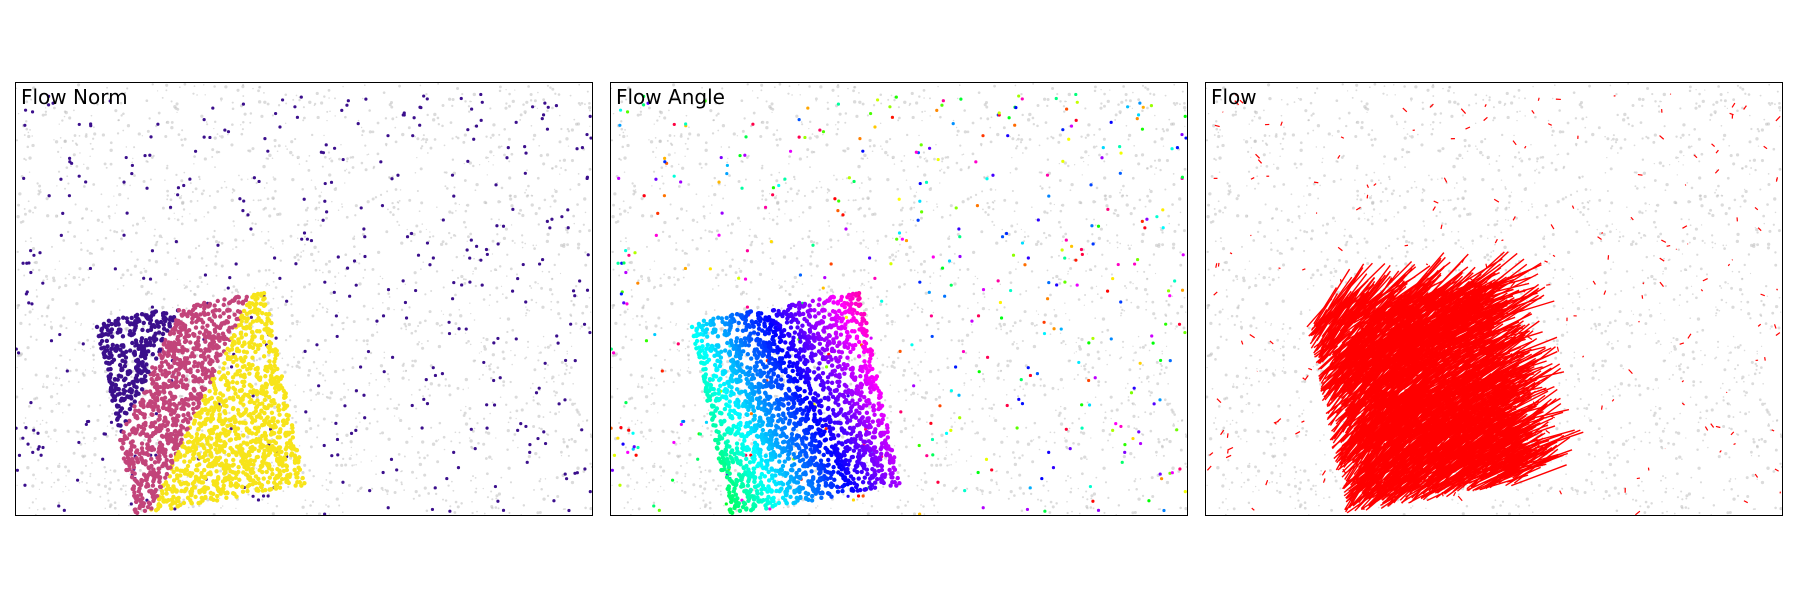  What do you see at coordinates (670, 97) in the screenshot?
I see `flow-angle-title: Flow Angle` at bounding box center [670, 97].